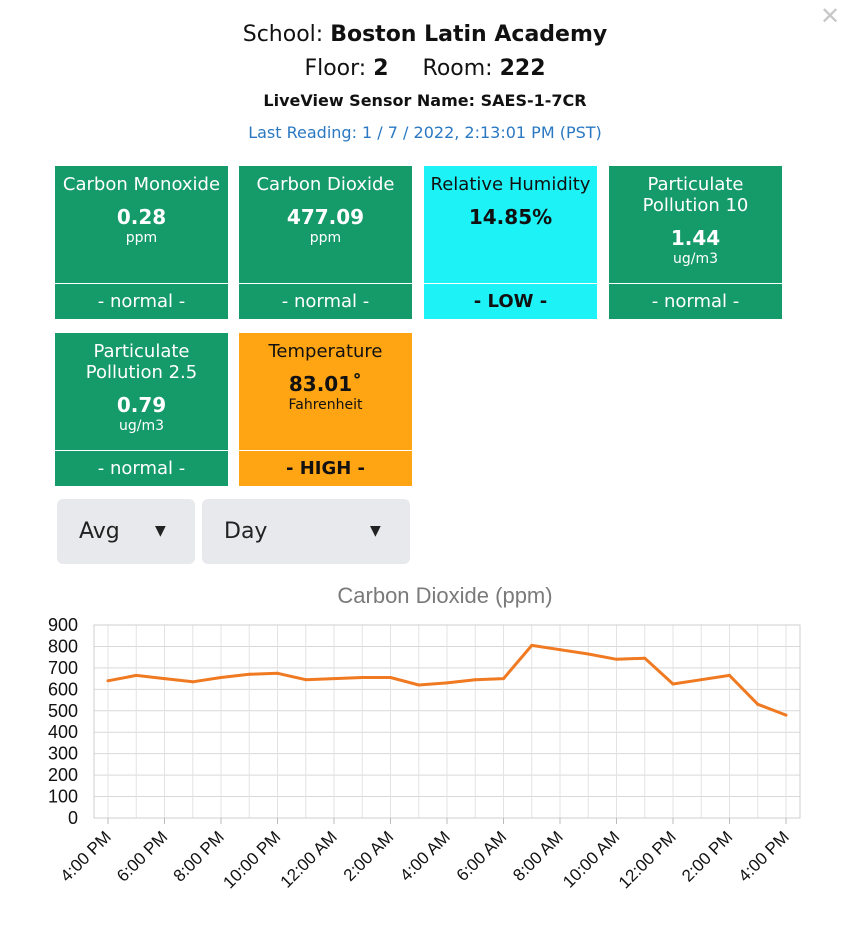 The image size is (850, 926). What do you see at coordinates (142, 856) in the screenshot?
I see `x-tick-label: 6:00 PM` at bounding box center [142, 856].